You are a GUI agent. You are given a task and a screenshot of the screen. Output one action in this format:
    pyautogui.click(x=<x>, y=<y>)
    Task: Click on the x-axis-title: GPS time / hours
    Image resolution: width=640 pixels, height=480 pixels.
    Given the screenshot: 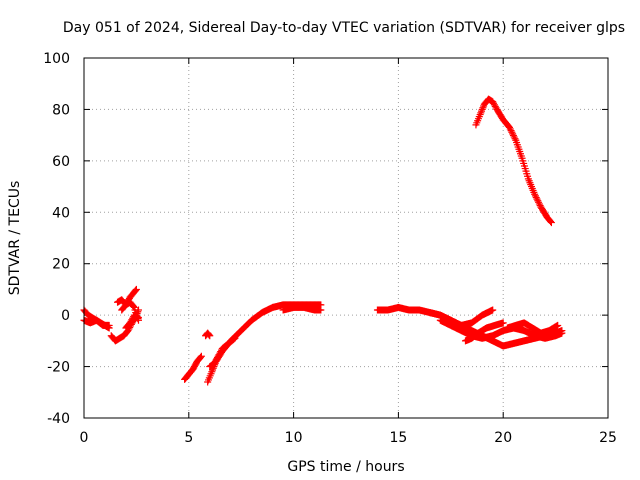 What is the action you would take?
    pyautogui.click(x=345, y=467)
    